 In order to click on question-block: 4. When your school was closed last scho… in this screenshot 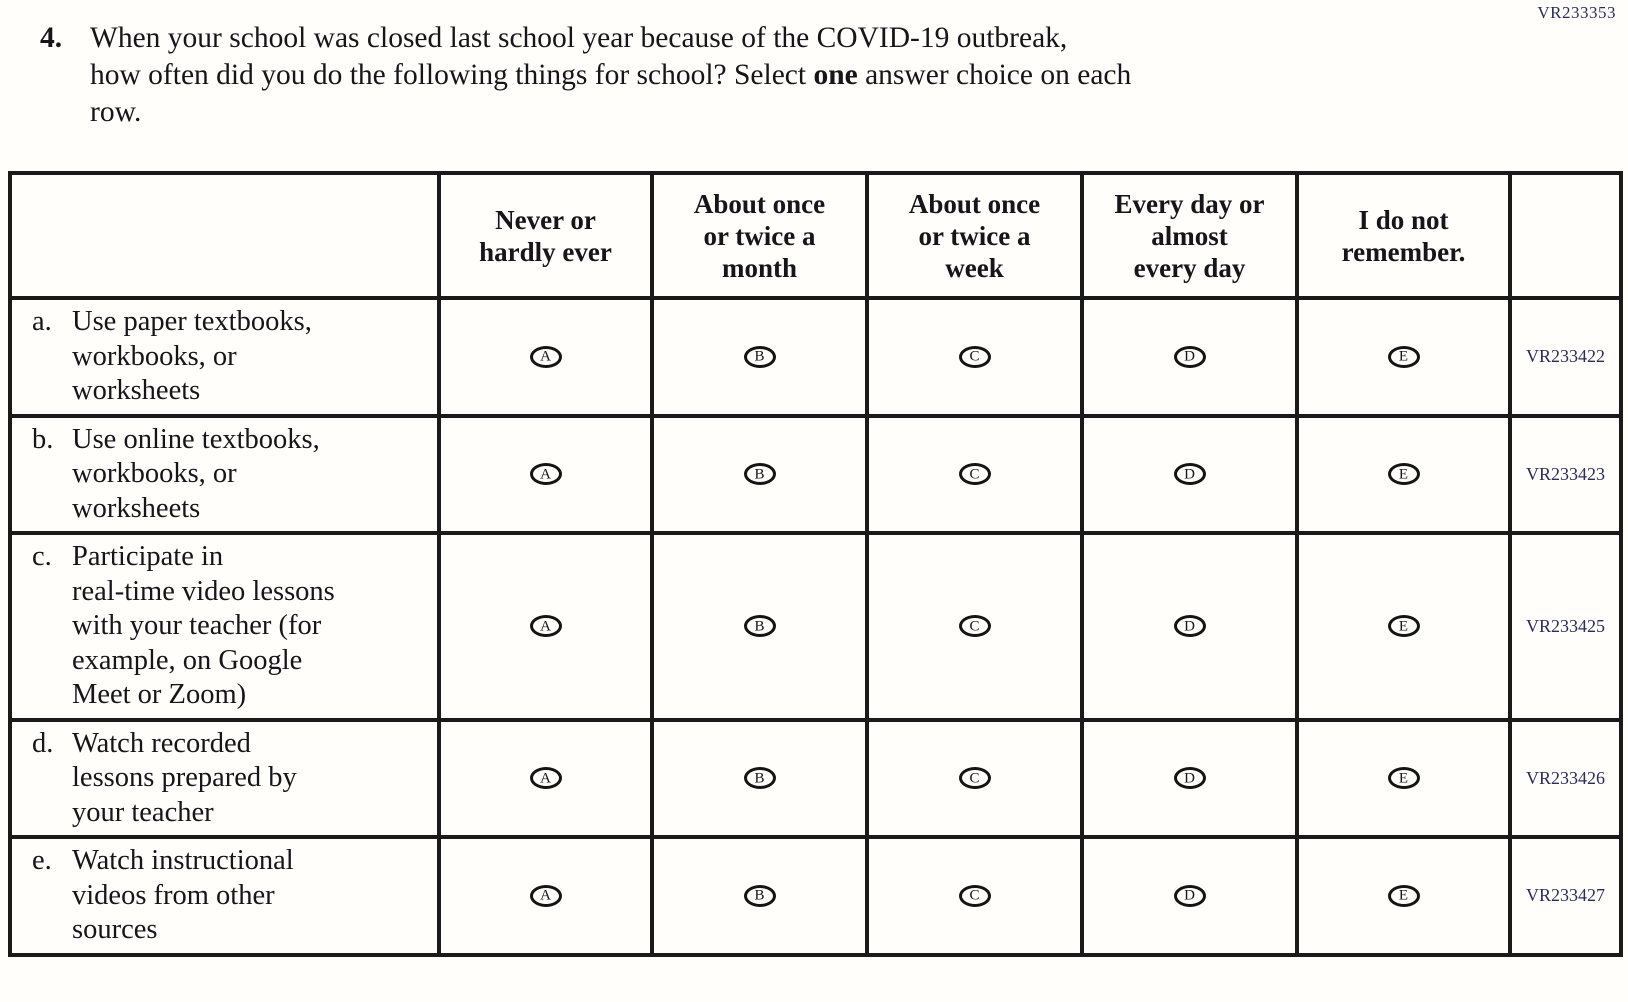, I will do `click(705, 75)`.